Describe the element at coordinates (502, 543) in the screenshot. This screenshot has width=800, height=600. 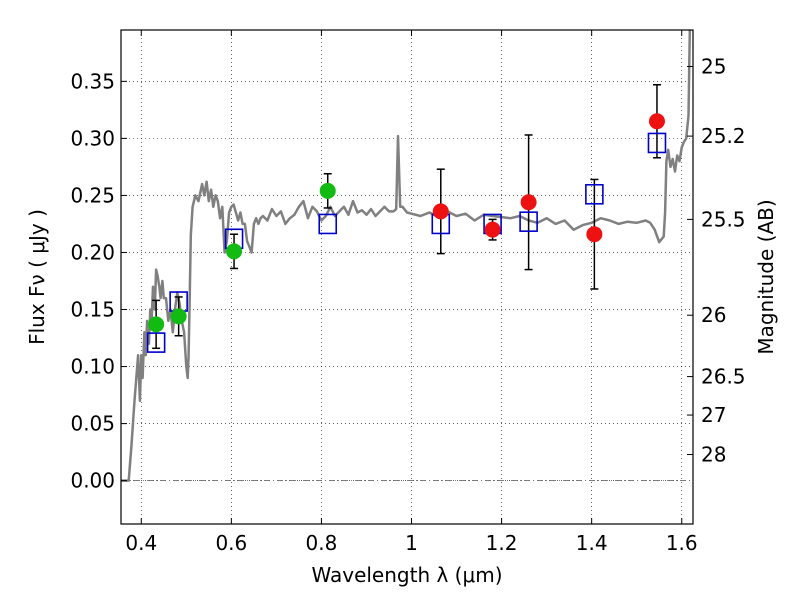
I see `x-tick-label: 1.2` at that location.